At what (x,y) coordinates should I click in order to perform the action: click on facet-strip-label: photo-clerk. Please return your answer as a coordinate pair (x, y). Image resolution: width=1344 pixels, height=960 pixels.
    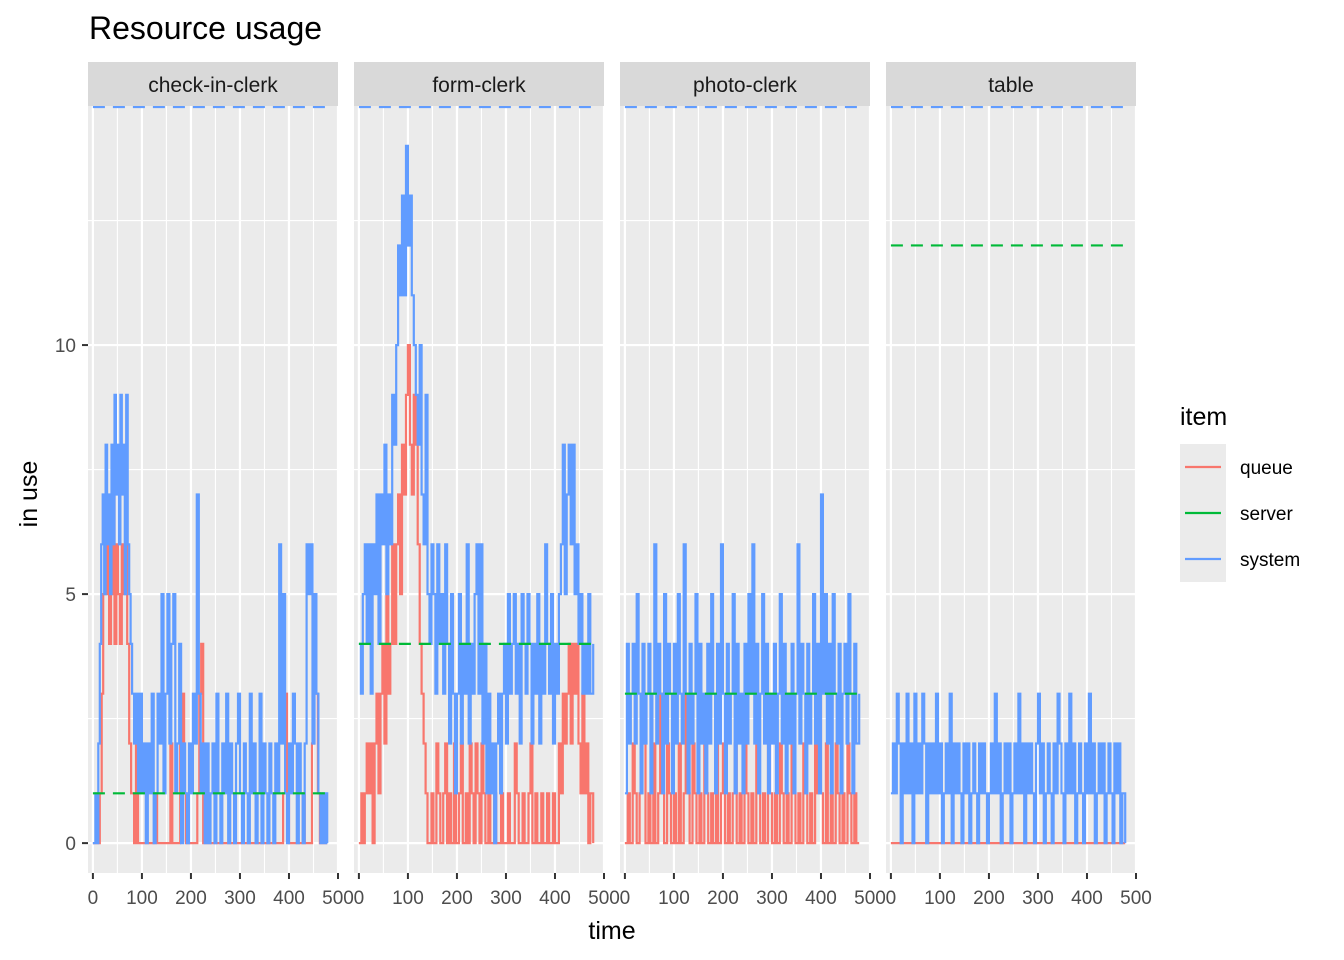
    Looking at the image, I should click on (745, 85).